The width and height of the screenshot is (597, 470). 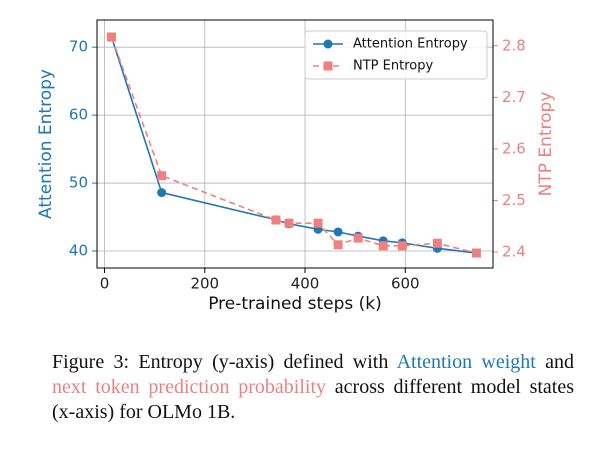 I want to click on legend-box, so click(x=396, y=55).